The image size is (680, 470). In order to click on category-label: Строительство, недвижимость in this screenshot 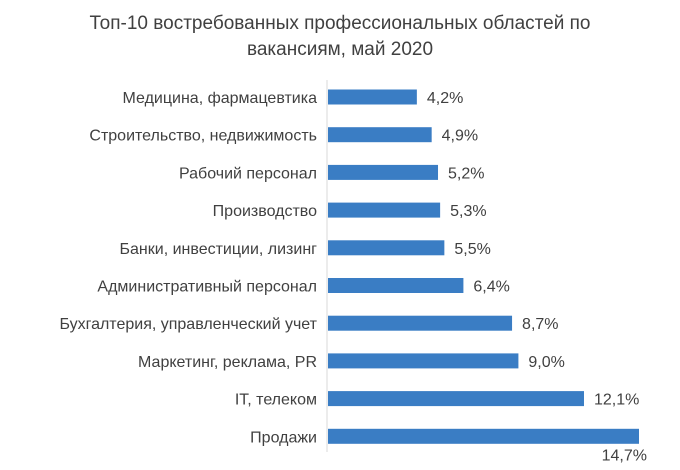, I will do `click(203, 136)`.